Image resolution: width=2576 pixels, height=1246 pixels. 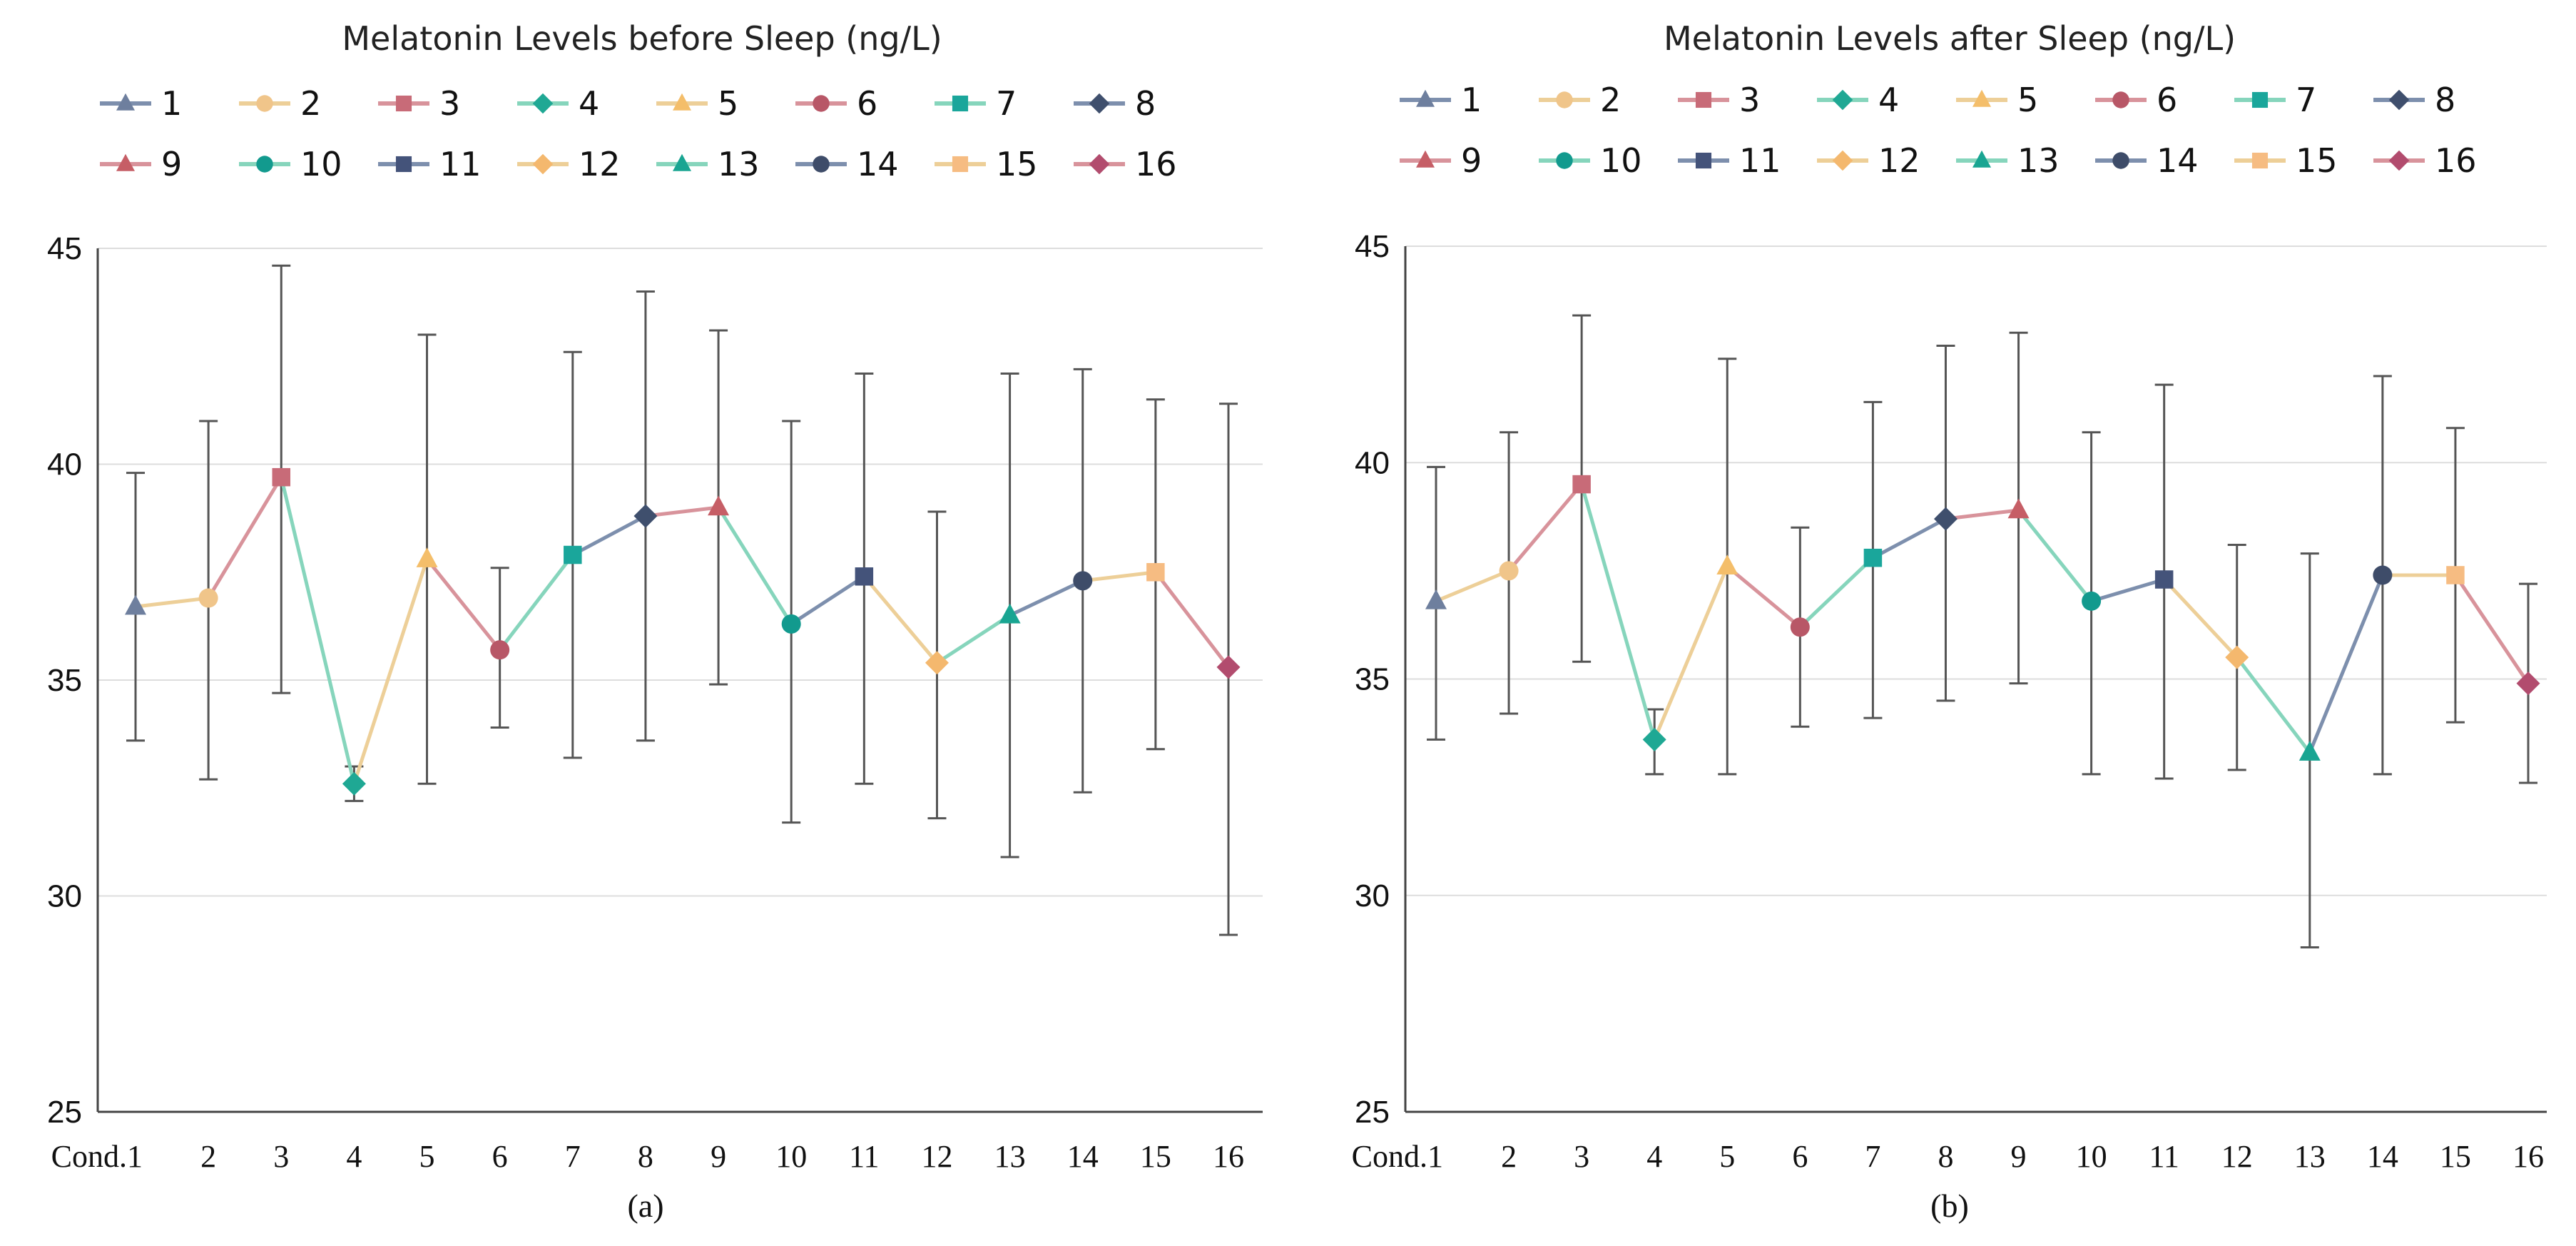 I want to click on legend-entry-before-3: 3, so click(x=419, y=103).